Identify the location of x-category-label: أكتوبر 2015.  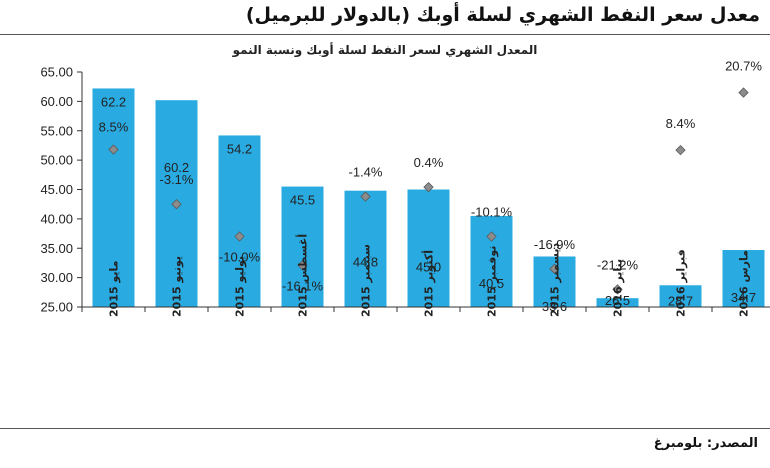
(429, 283).